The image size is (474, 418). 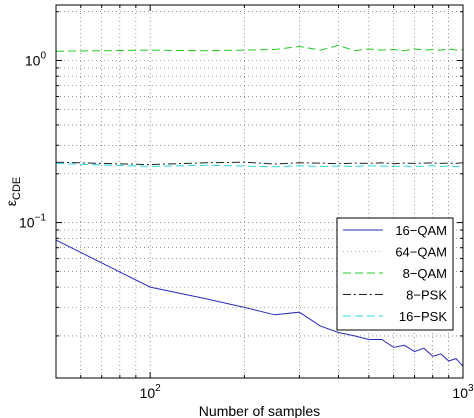 I want to click on legend-label-0: 16−QAM, so click(x=421, y=230).